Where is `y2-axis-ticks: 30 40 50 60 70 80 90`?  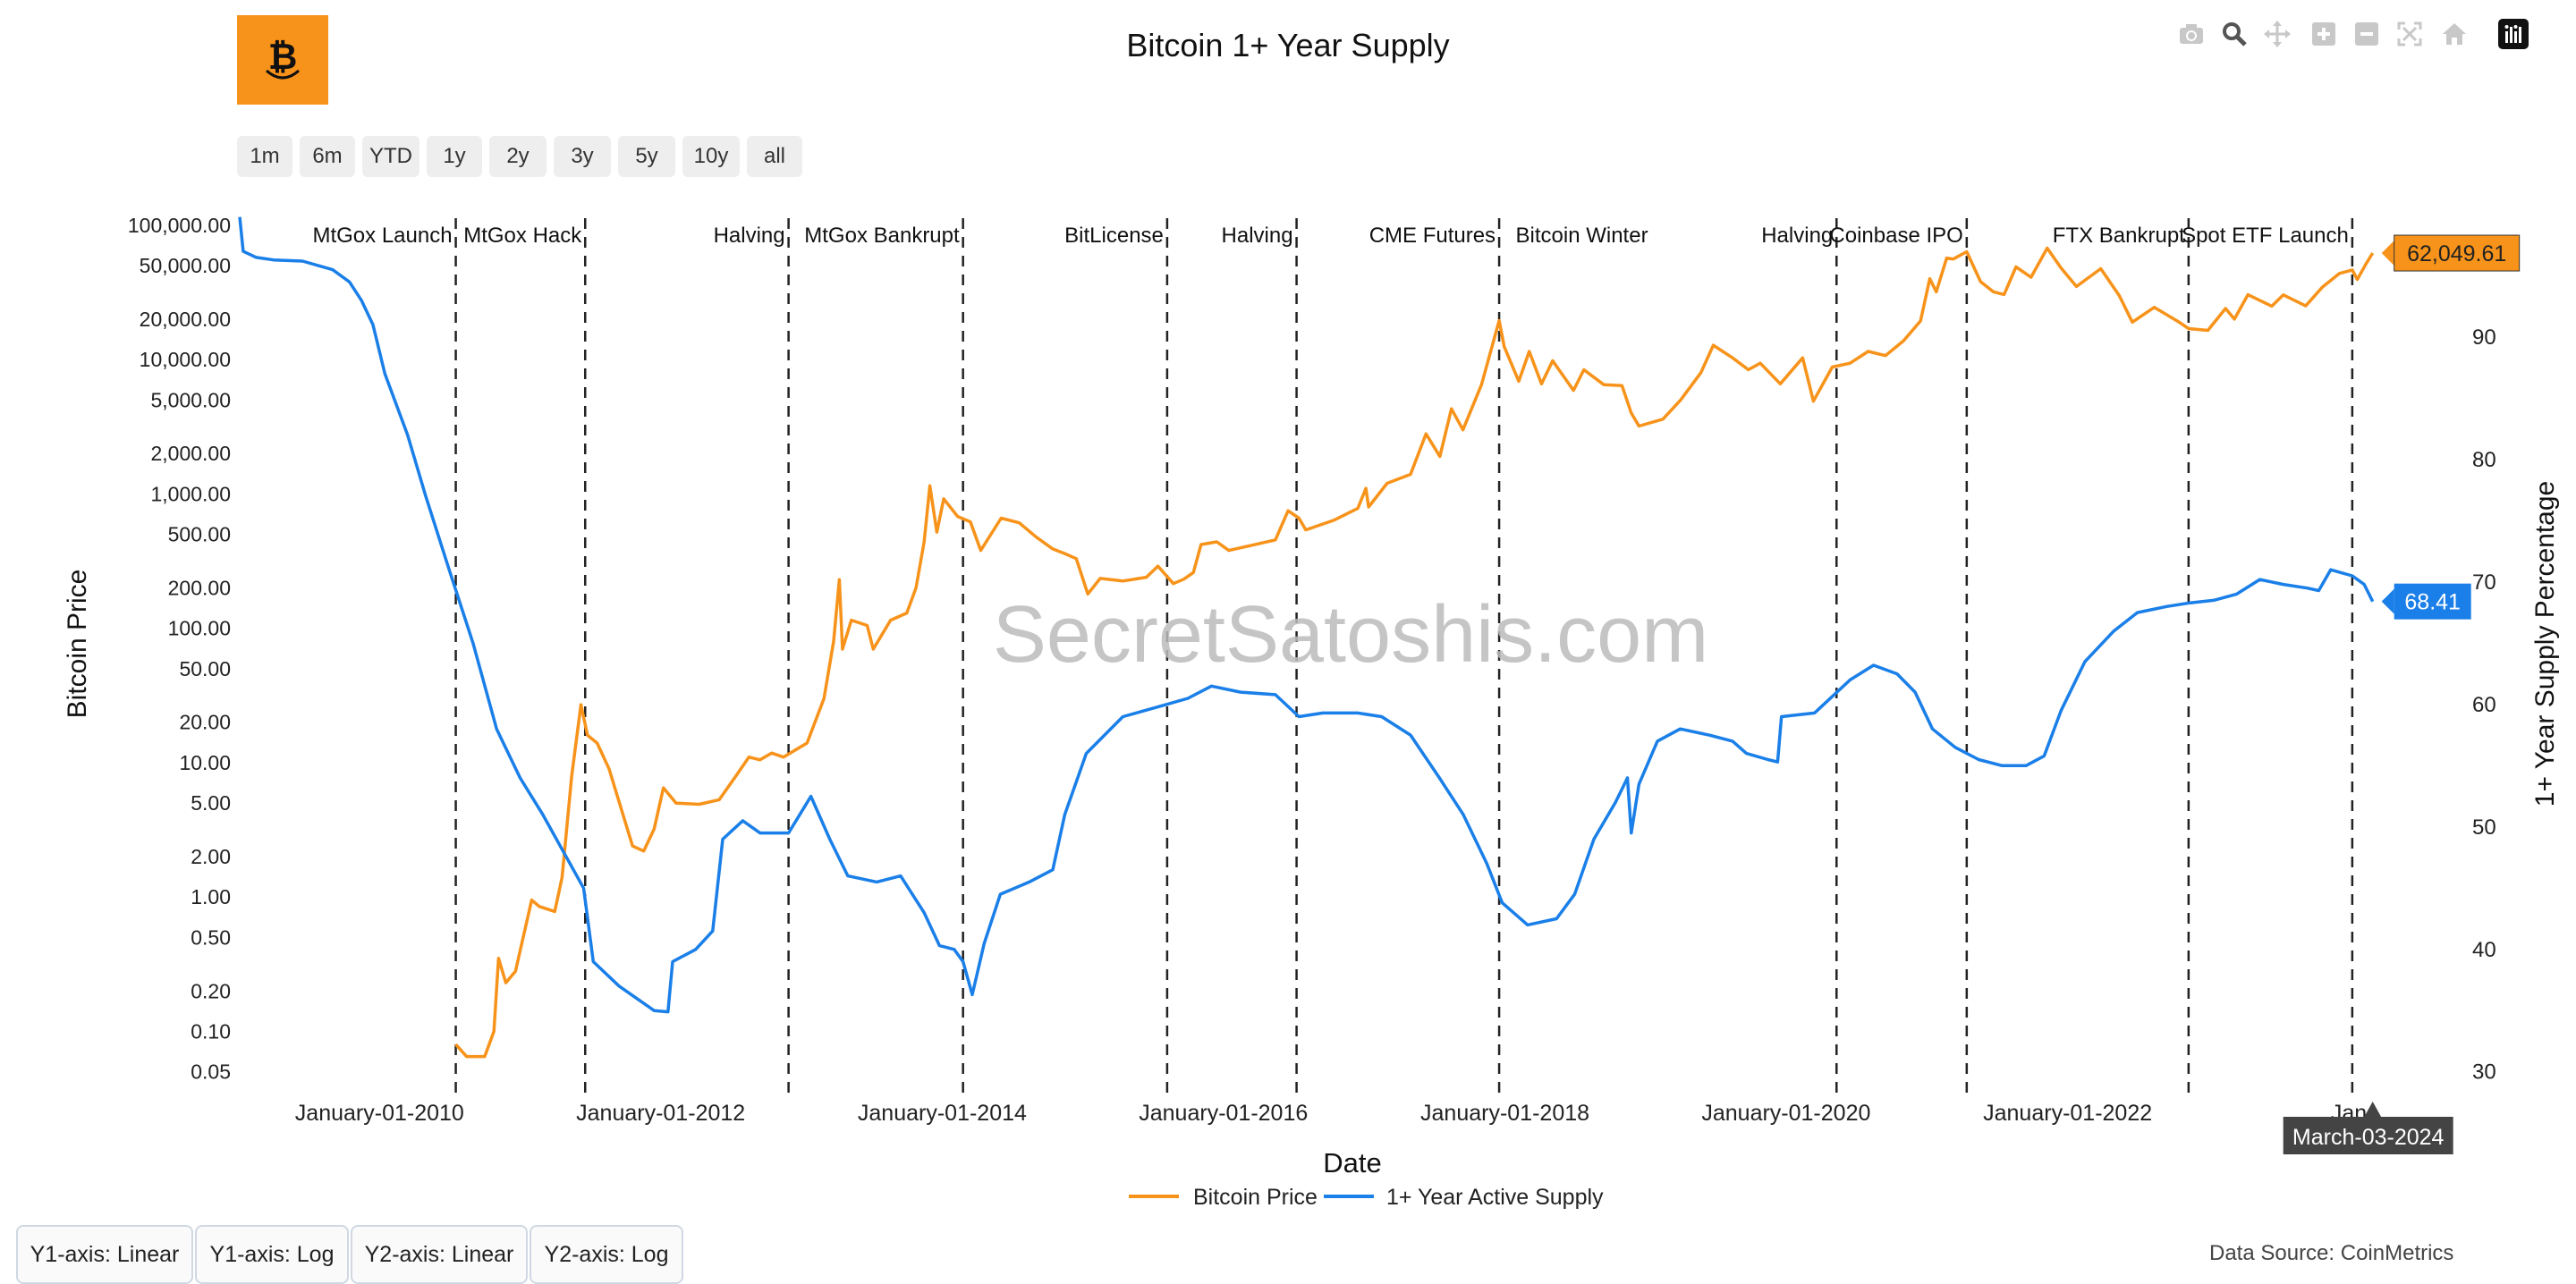 y2-axis-ticks: 30 40 50 60 70 80 90 is located at coordinates (2484, 705).